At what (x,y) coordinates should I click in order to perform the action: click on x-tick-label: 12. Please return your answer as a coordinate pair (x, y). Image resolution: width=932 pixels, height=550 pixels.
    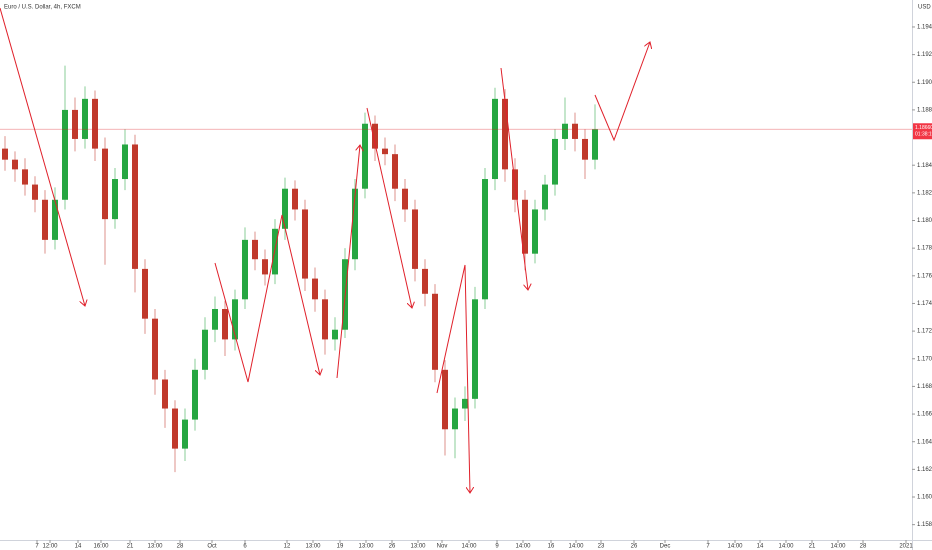
    Looking at the image, I should click on (287, 547).